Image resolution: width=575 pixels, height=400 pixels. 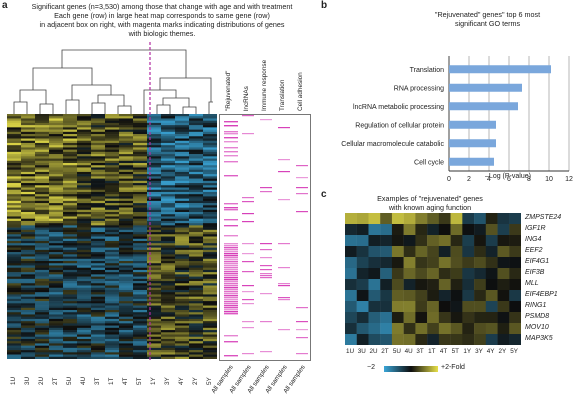 I want to click on gene-label: EEF2, so click(x=534, y=250).